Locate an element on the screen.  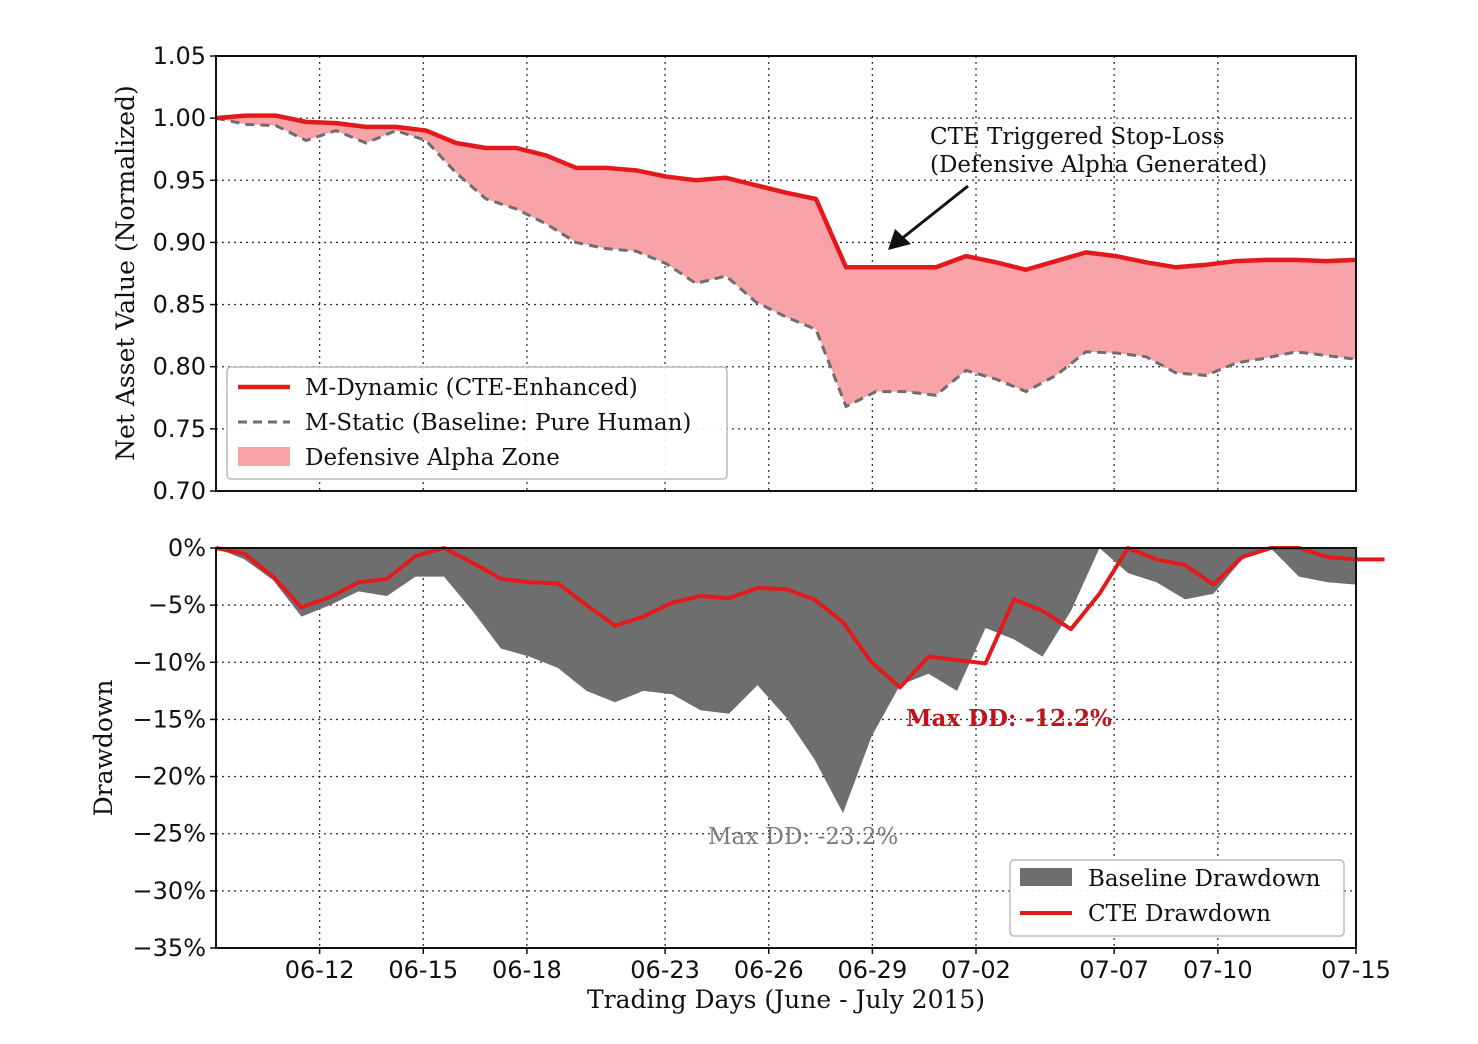
x-tick-label: 06-18 is located at coordinates (527, 970).